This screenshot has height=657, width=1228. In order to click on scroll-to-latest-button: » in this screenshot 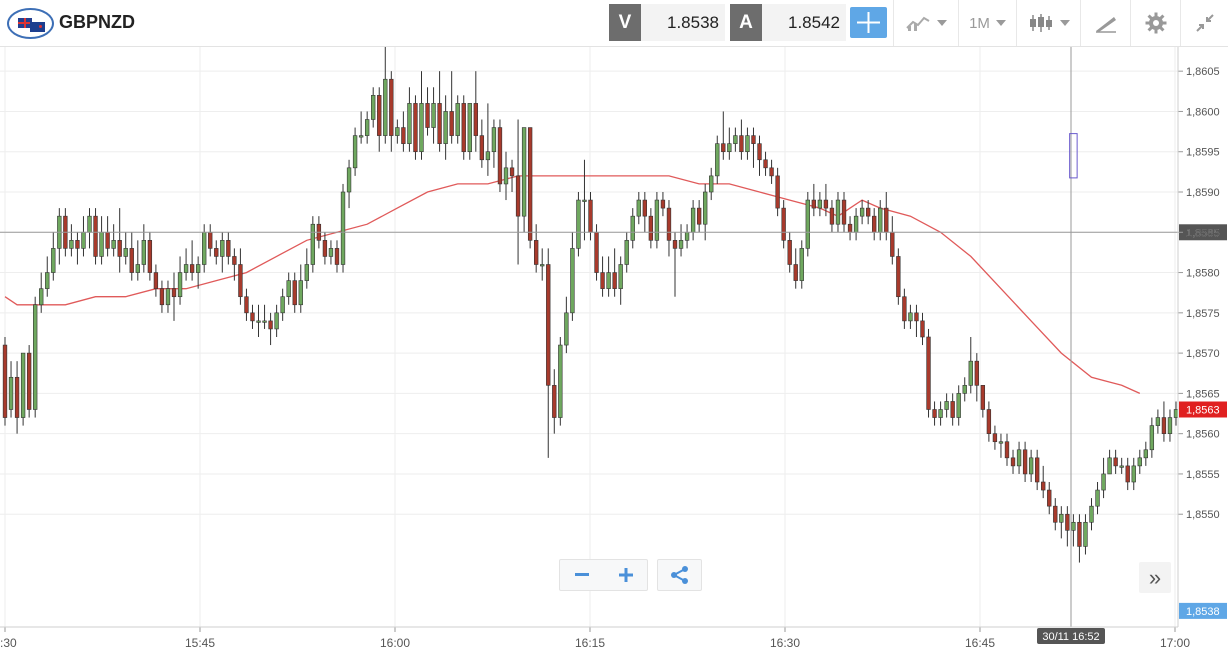, I will do `click(1155, 577)`.